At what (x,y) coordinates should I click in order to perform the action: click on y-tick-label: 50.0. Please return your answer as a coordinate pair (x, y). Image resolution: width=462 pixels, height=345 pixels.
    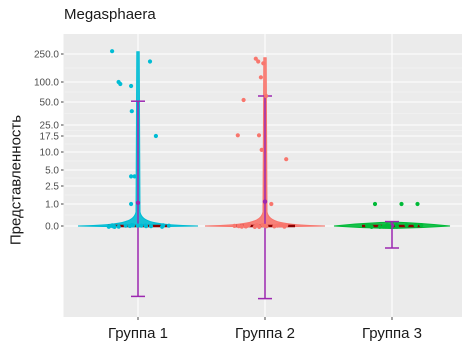
    Looking at the image, I should click on (50, 103).